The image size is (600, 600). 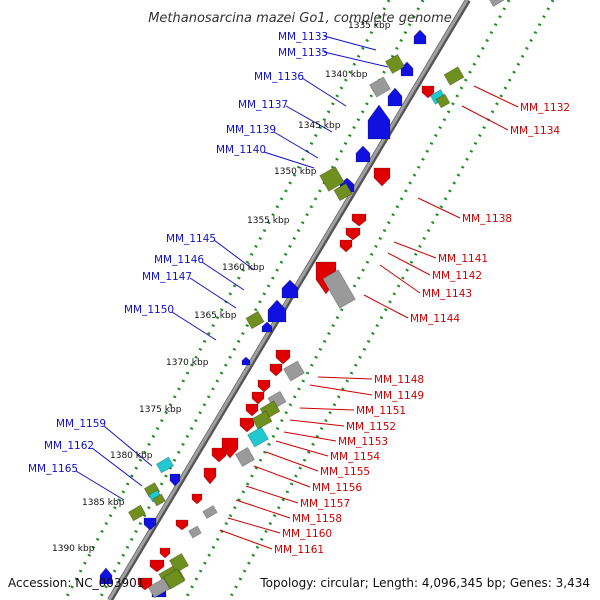 I want to click on scale-label: 1345 kbp, so click(x=319, y=126).